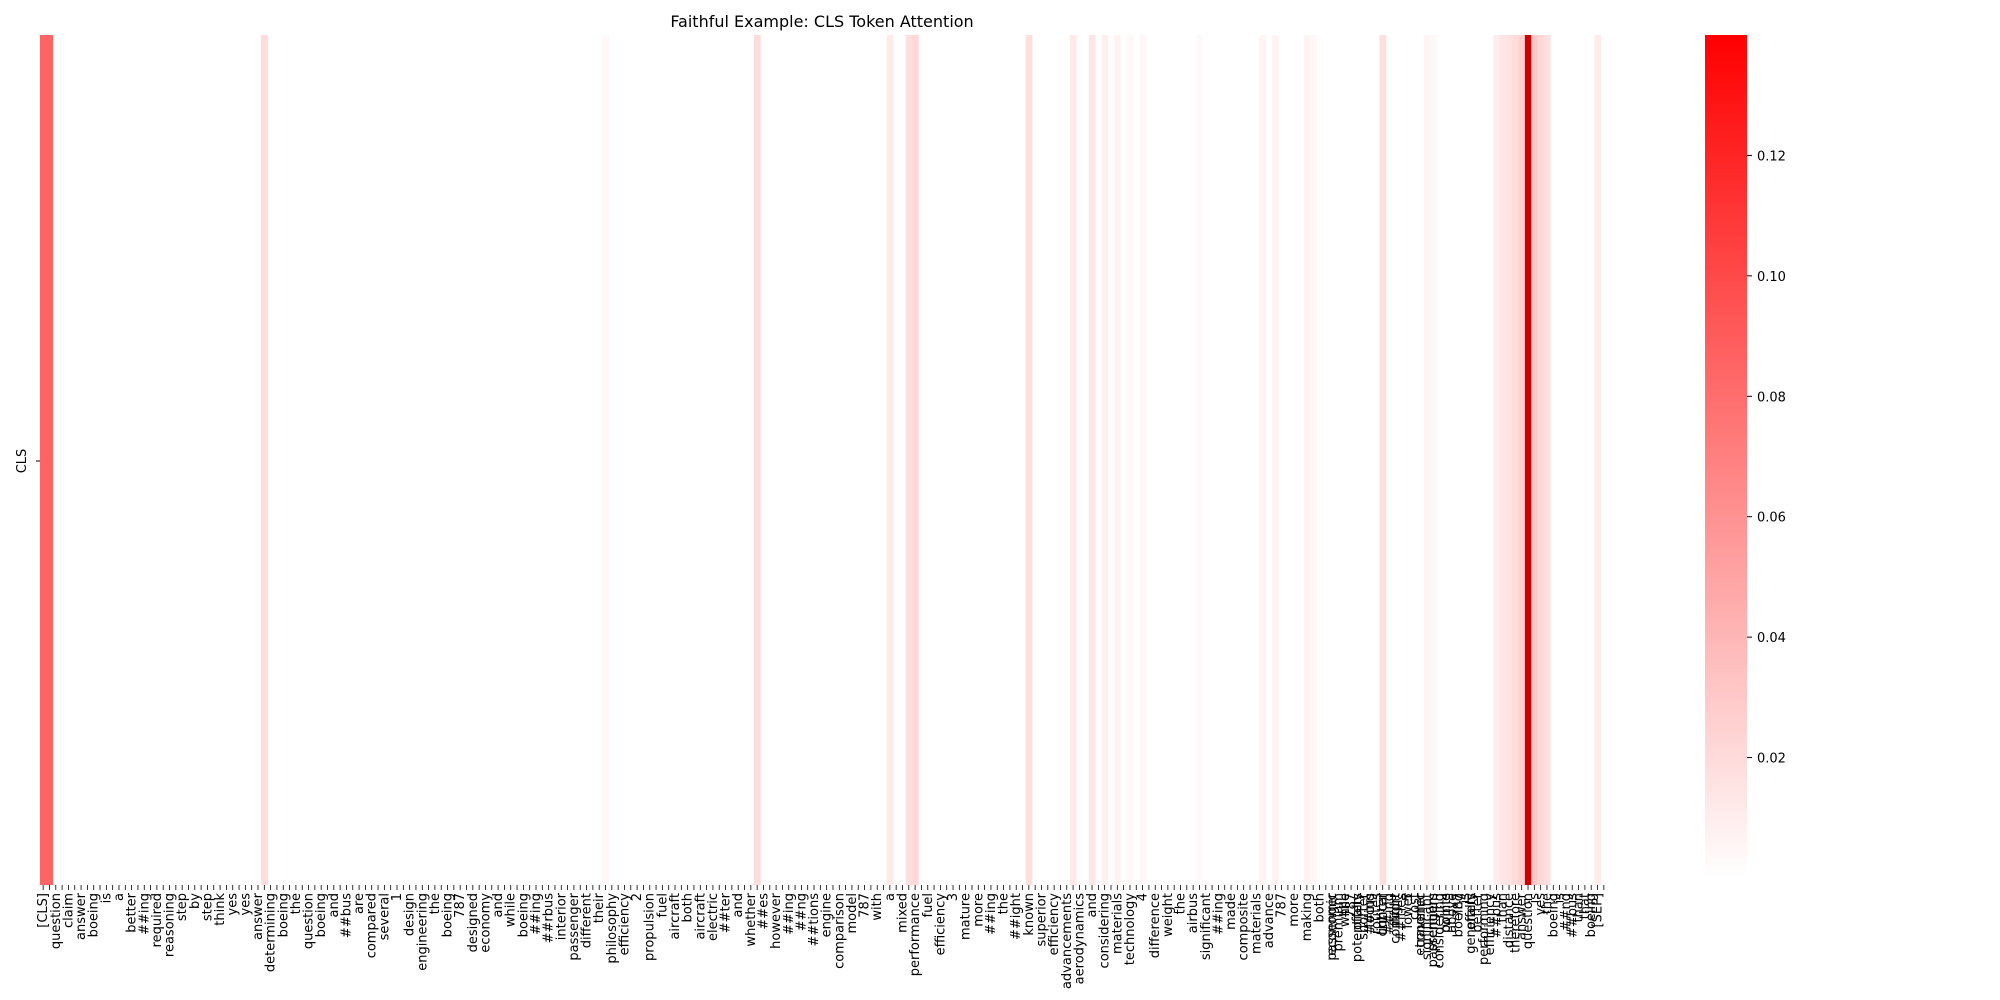  Describe the element at coordinates (1307, 917) in the screenshot. I see `x-tick-label: making` at that location.